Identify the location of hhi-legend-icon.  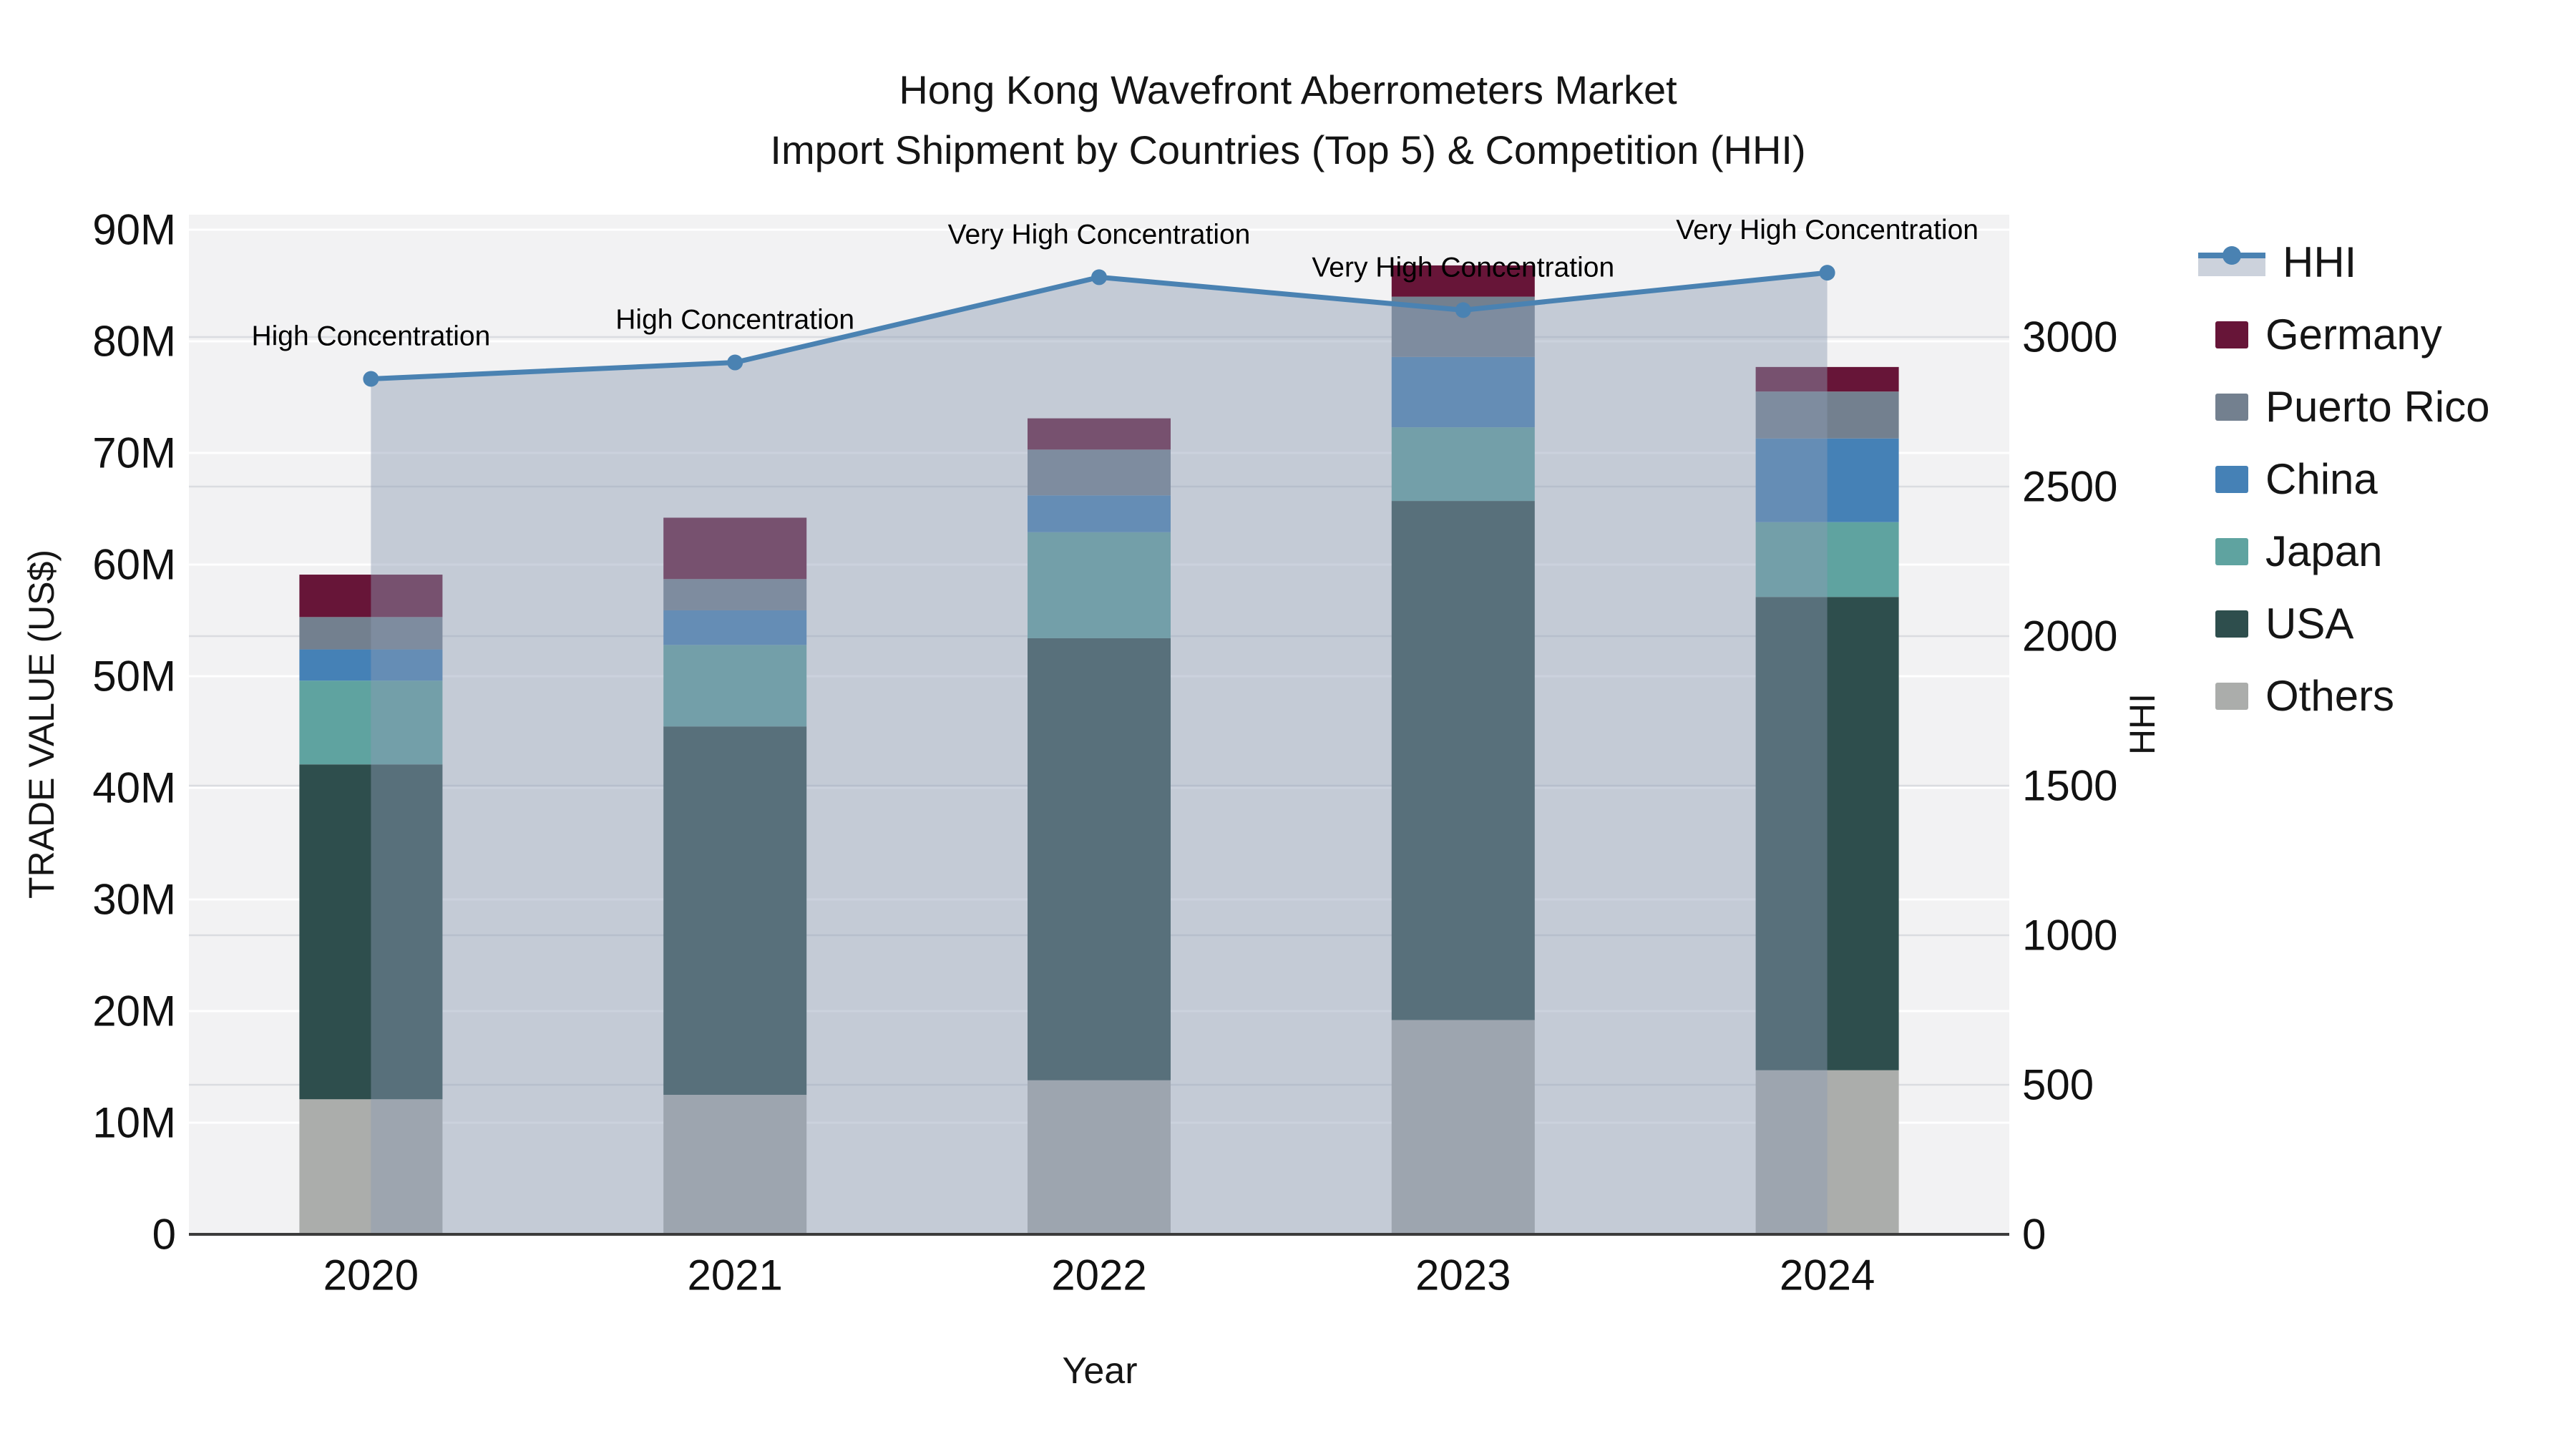
(2231, 261).